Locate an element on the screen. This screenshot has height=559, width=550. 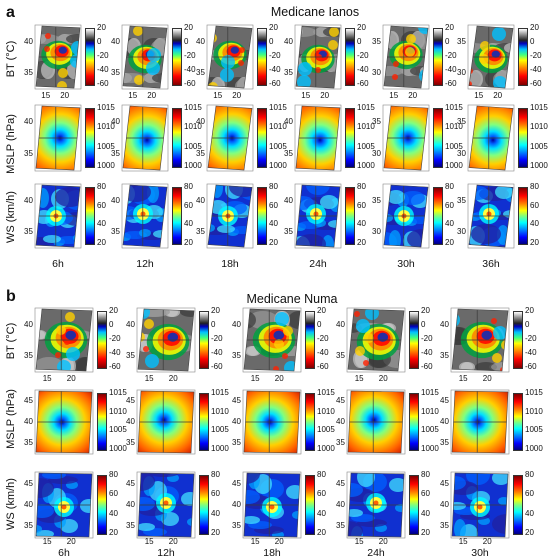
bt-colorbar is located at coordinates (262, 57).